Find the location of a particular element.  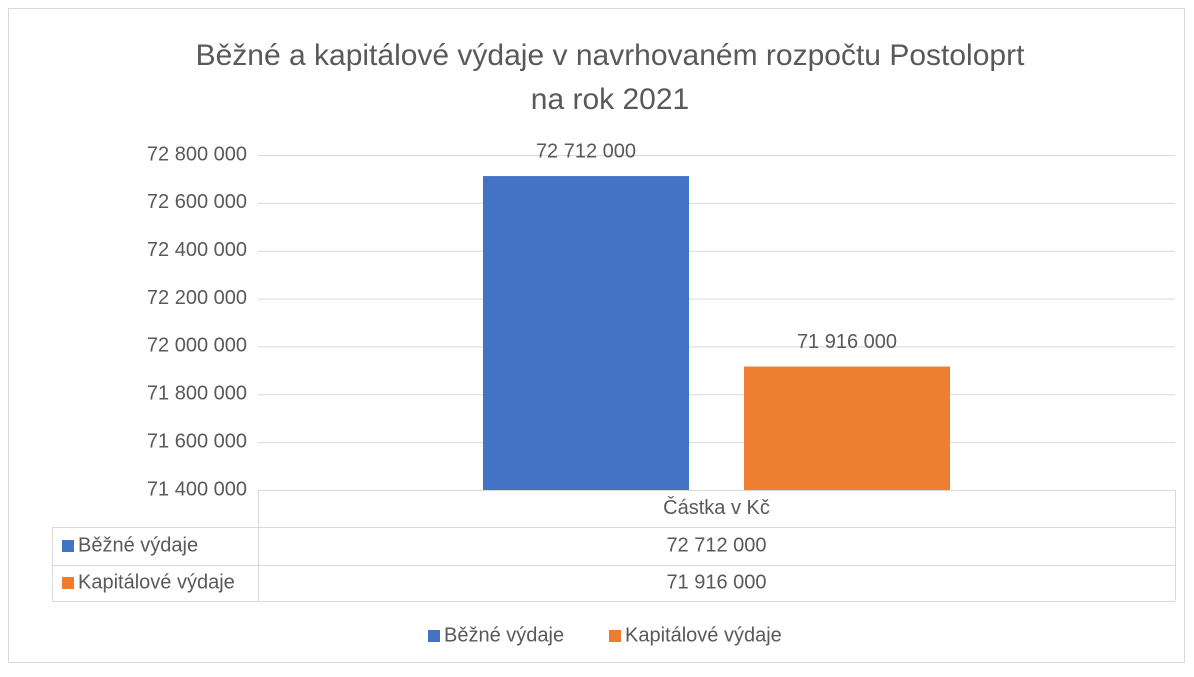

table-cell: 71 916 000 is located at coordinates (716, 582).